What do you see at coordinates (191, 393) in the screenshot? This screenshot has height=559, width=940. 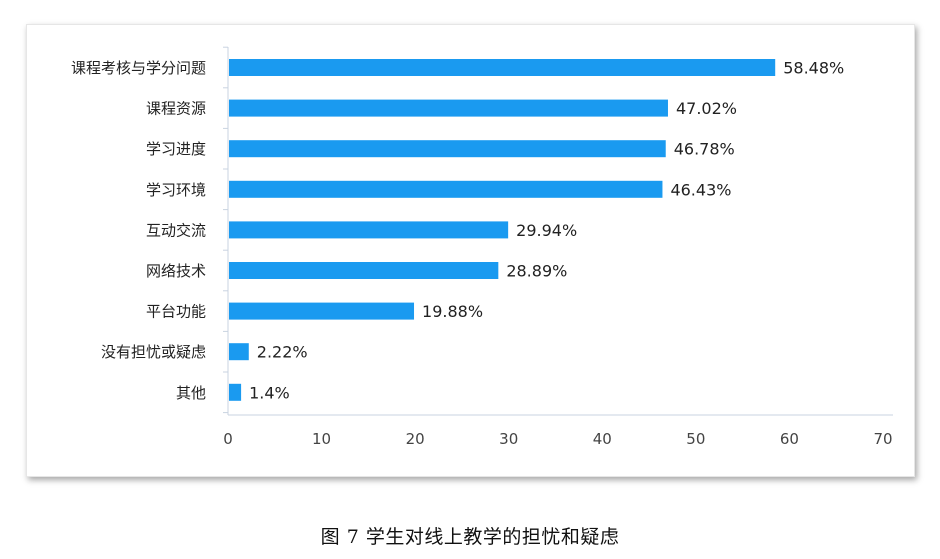 I see `category-label: 其他` at bounding box center [191, 393].